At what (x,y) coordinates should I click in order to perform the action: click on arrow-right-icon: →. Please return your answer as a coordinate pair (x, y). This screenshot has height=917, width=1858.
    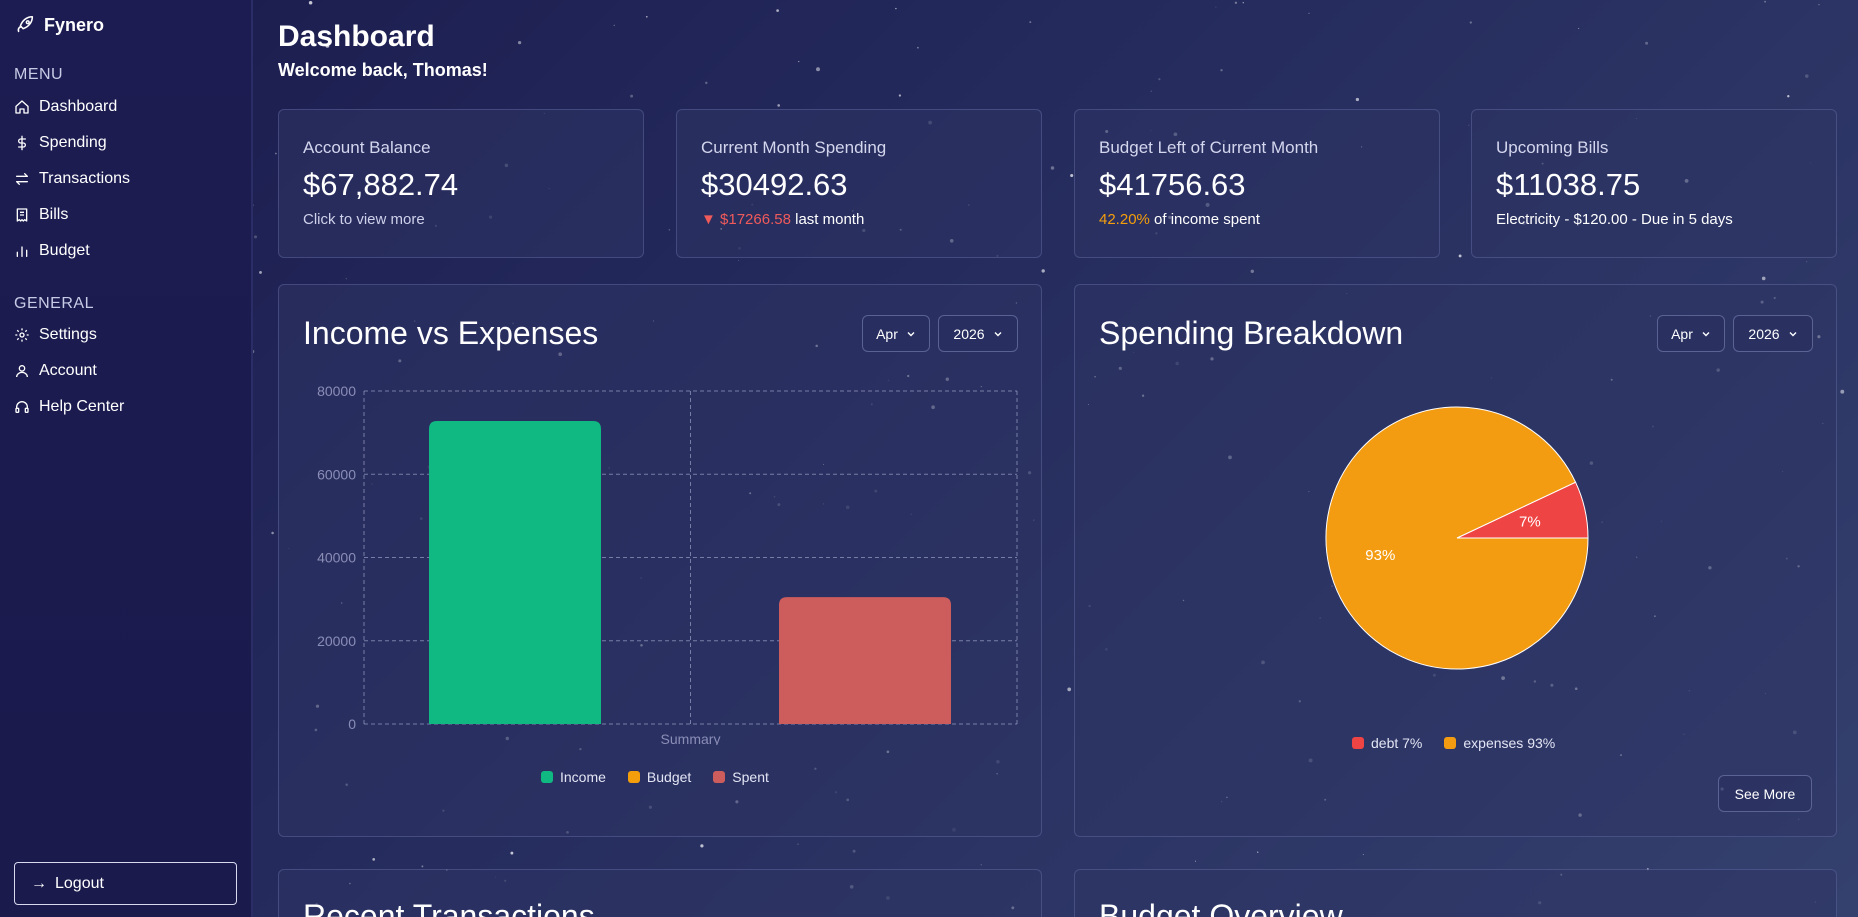
    Looking at the image, I should click on (39, 883).